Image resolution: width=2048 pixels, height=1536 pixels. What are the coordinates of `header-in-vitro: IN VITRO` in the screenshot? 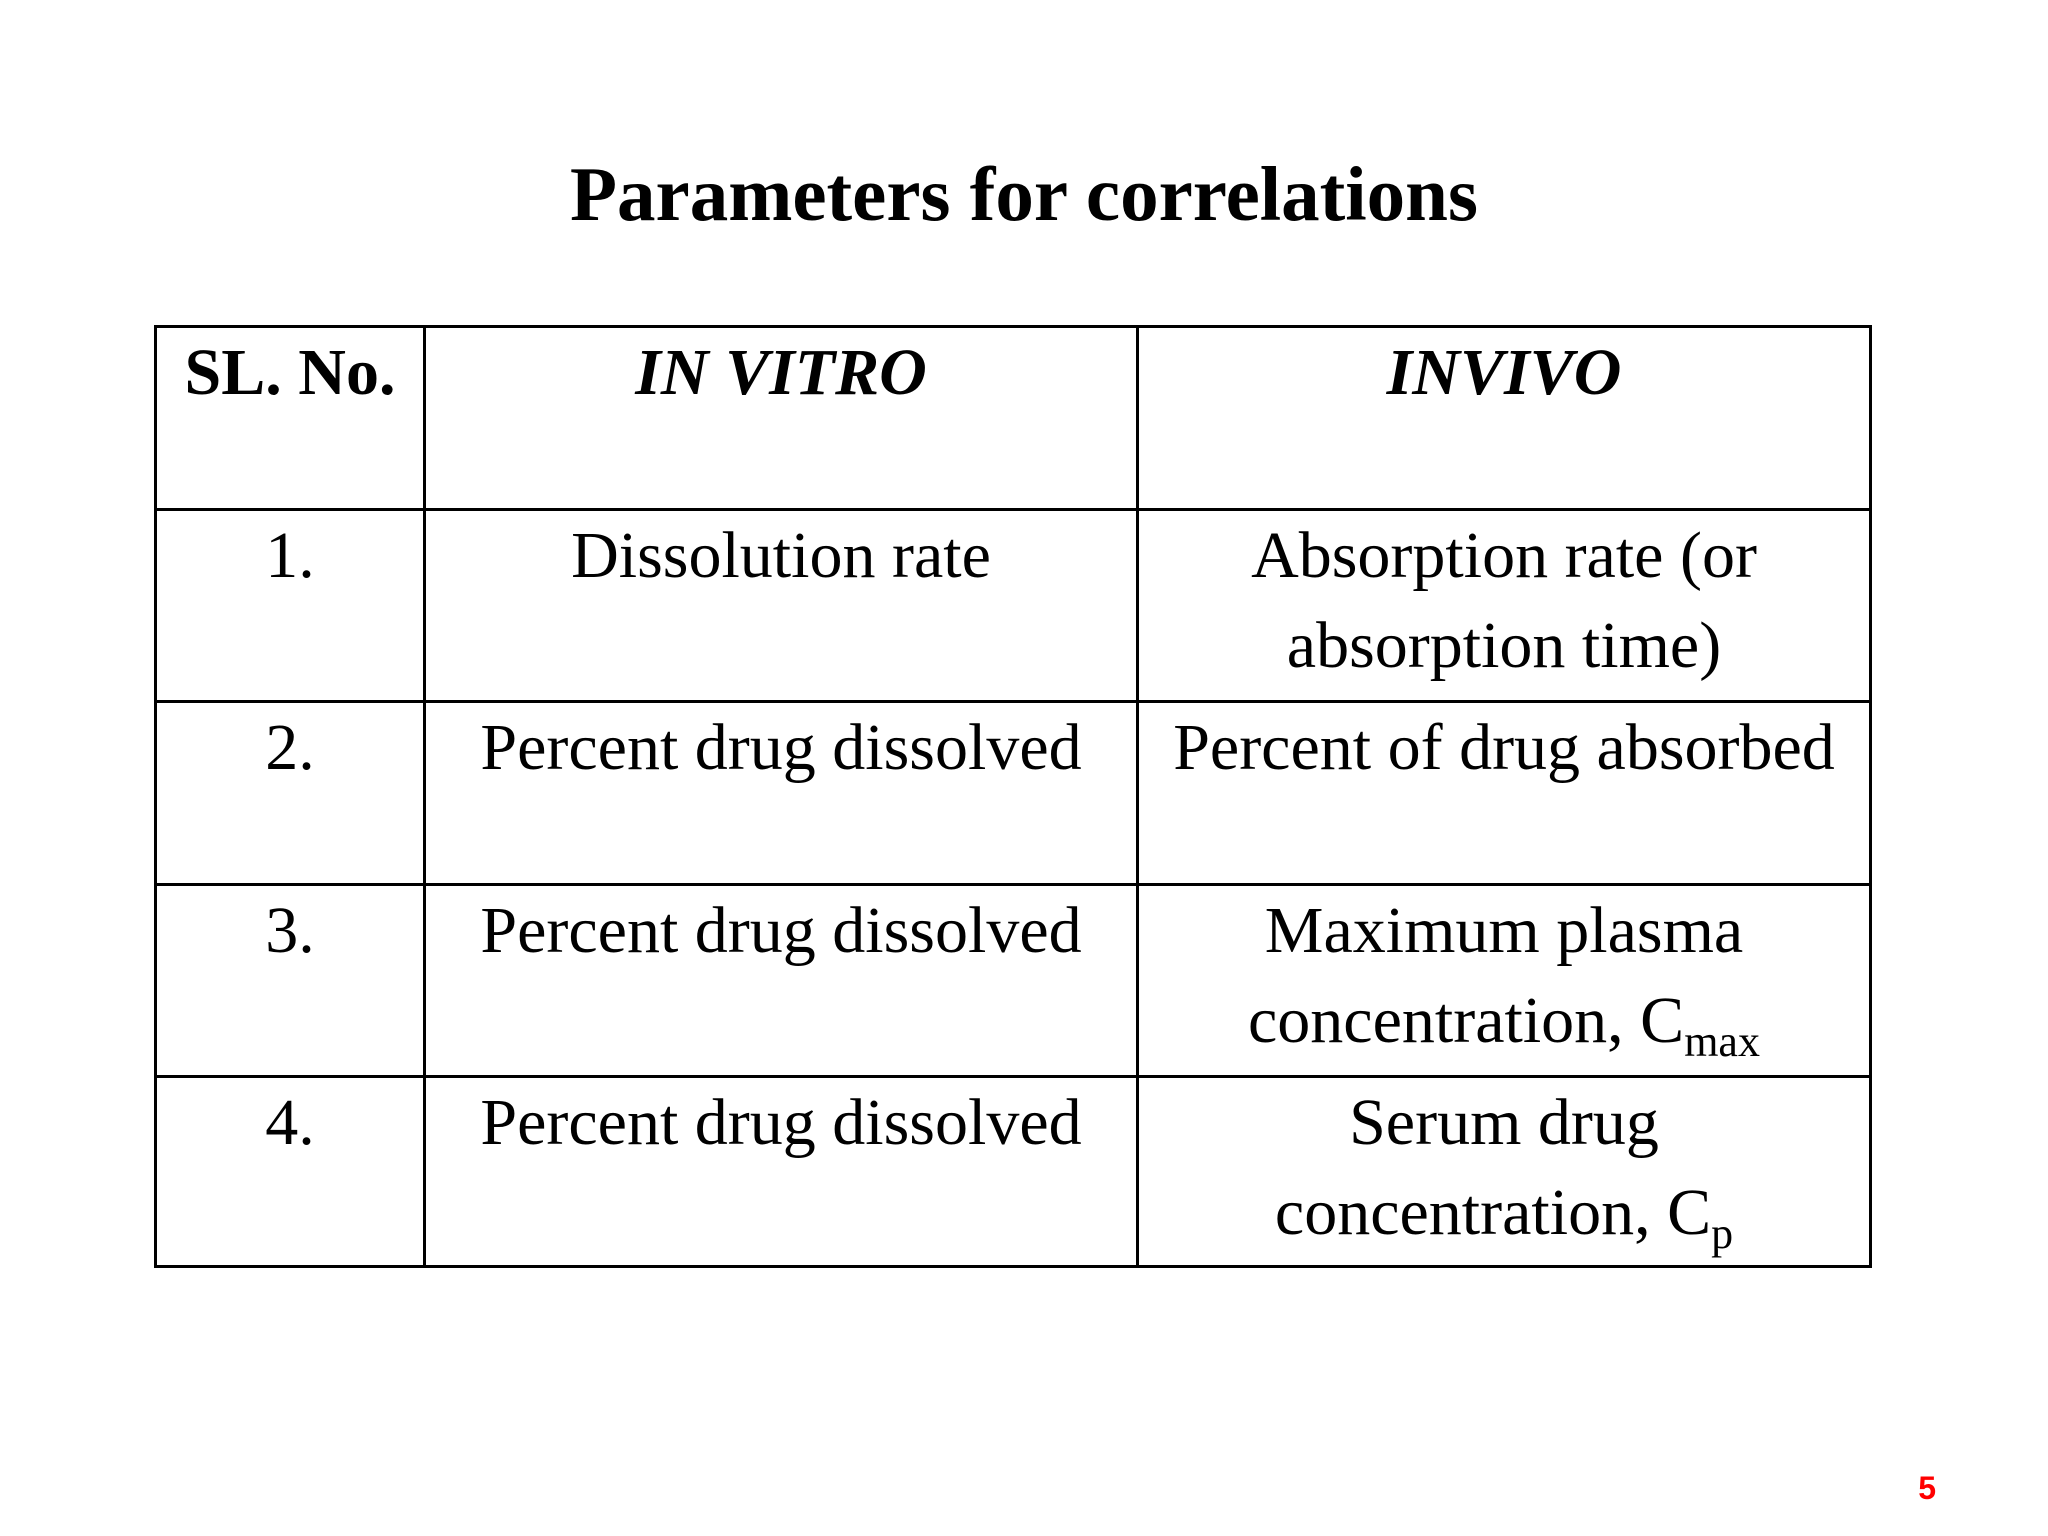 It's located at (781, 418).